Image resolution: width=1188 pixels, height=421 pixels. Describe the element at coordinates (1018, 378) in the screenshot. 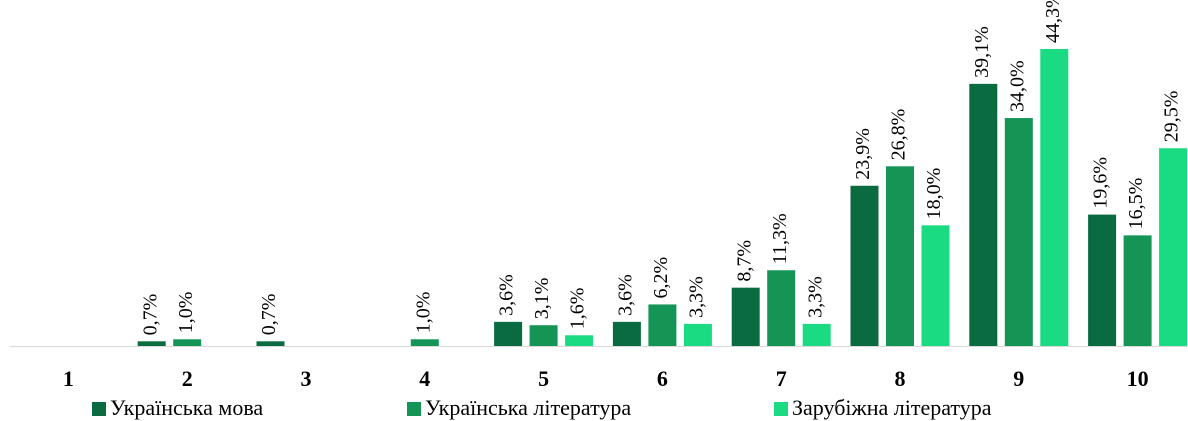

I see `x-tick-label: 9` at that location.